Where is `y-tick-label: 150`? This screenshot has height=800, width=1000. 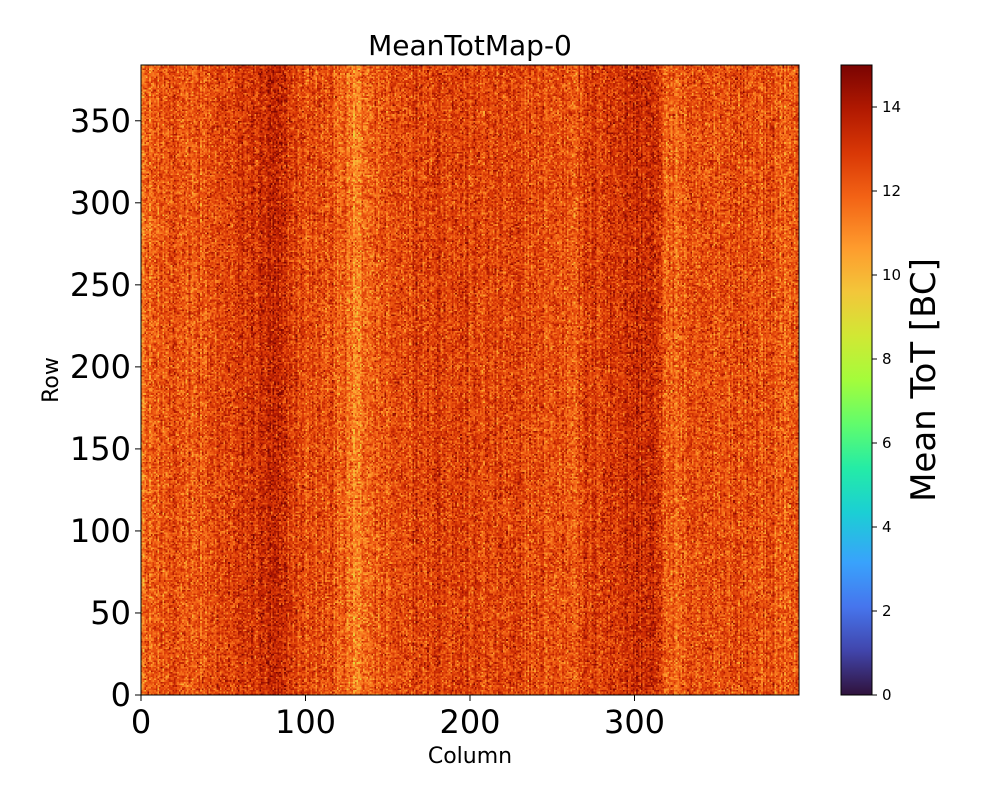 y-tick-label: 150 is located at coordinates (100, 449).